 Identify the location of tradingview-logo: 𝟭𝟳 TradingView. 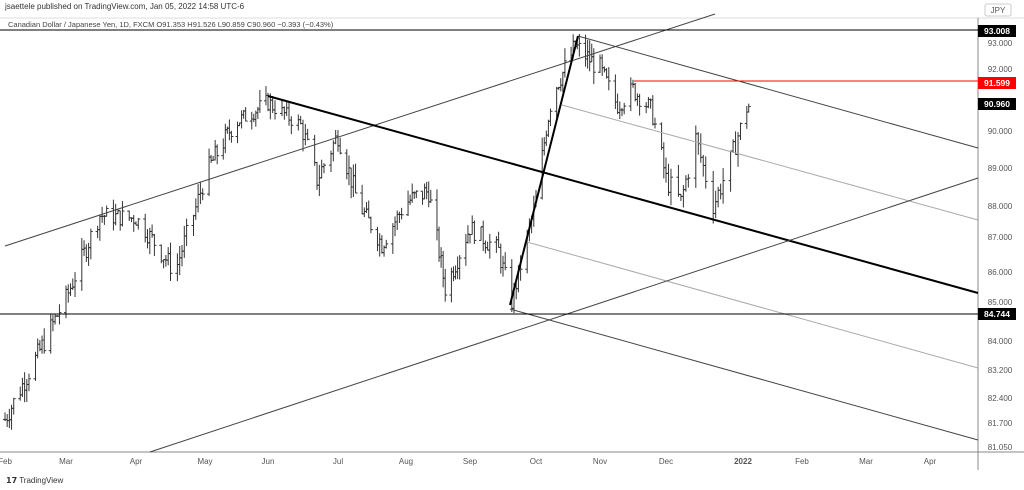
(35, 480).